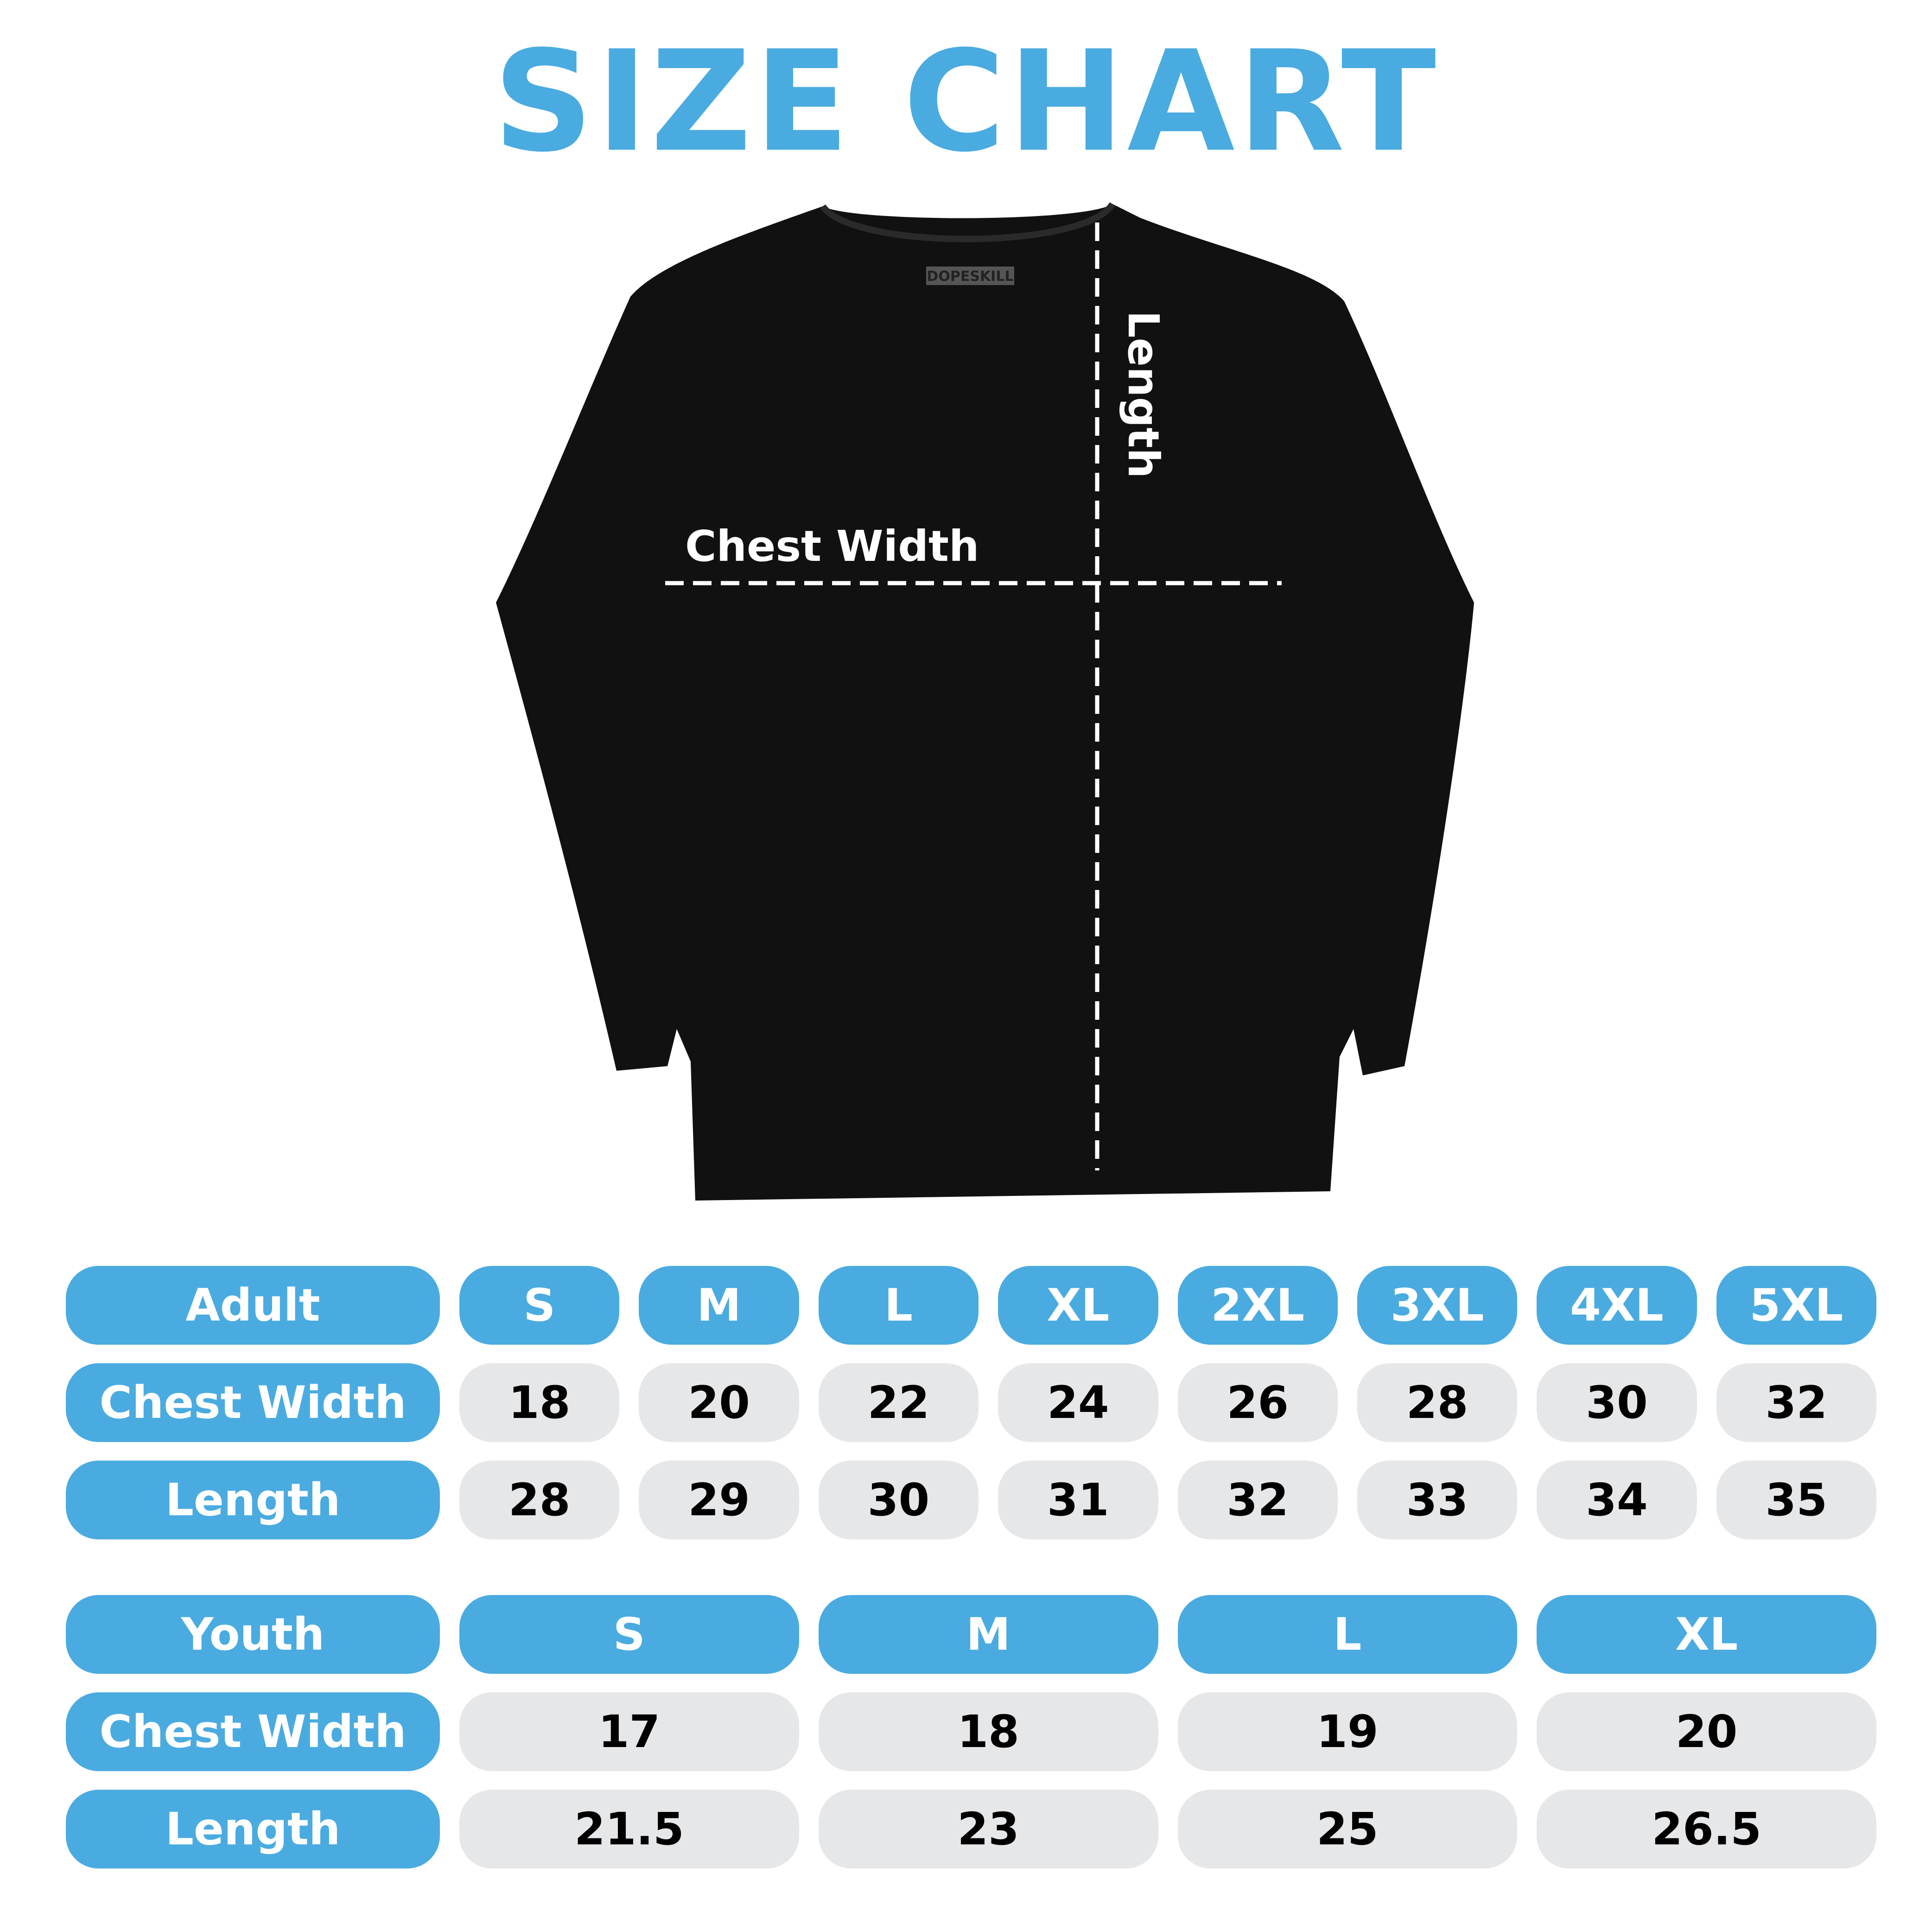  Describe the element at coordinates (629, 1731) in the screenshot. I see `youth-cell: 17` at that location.